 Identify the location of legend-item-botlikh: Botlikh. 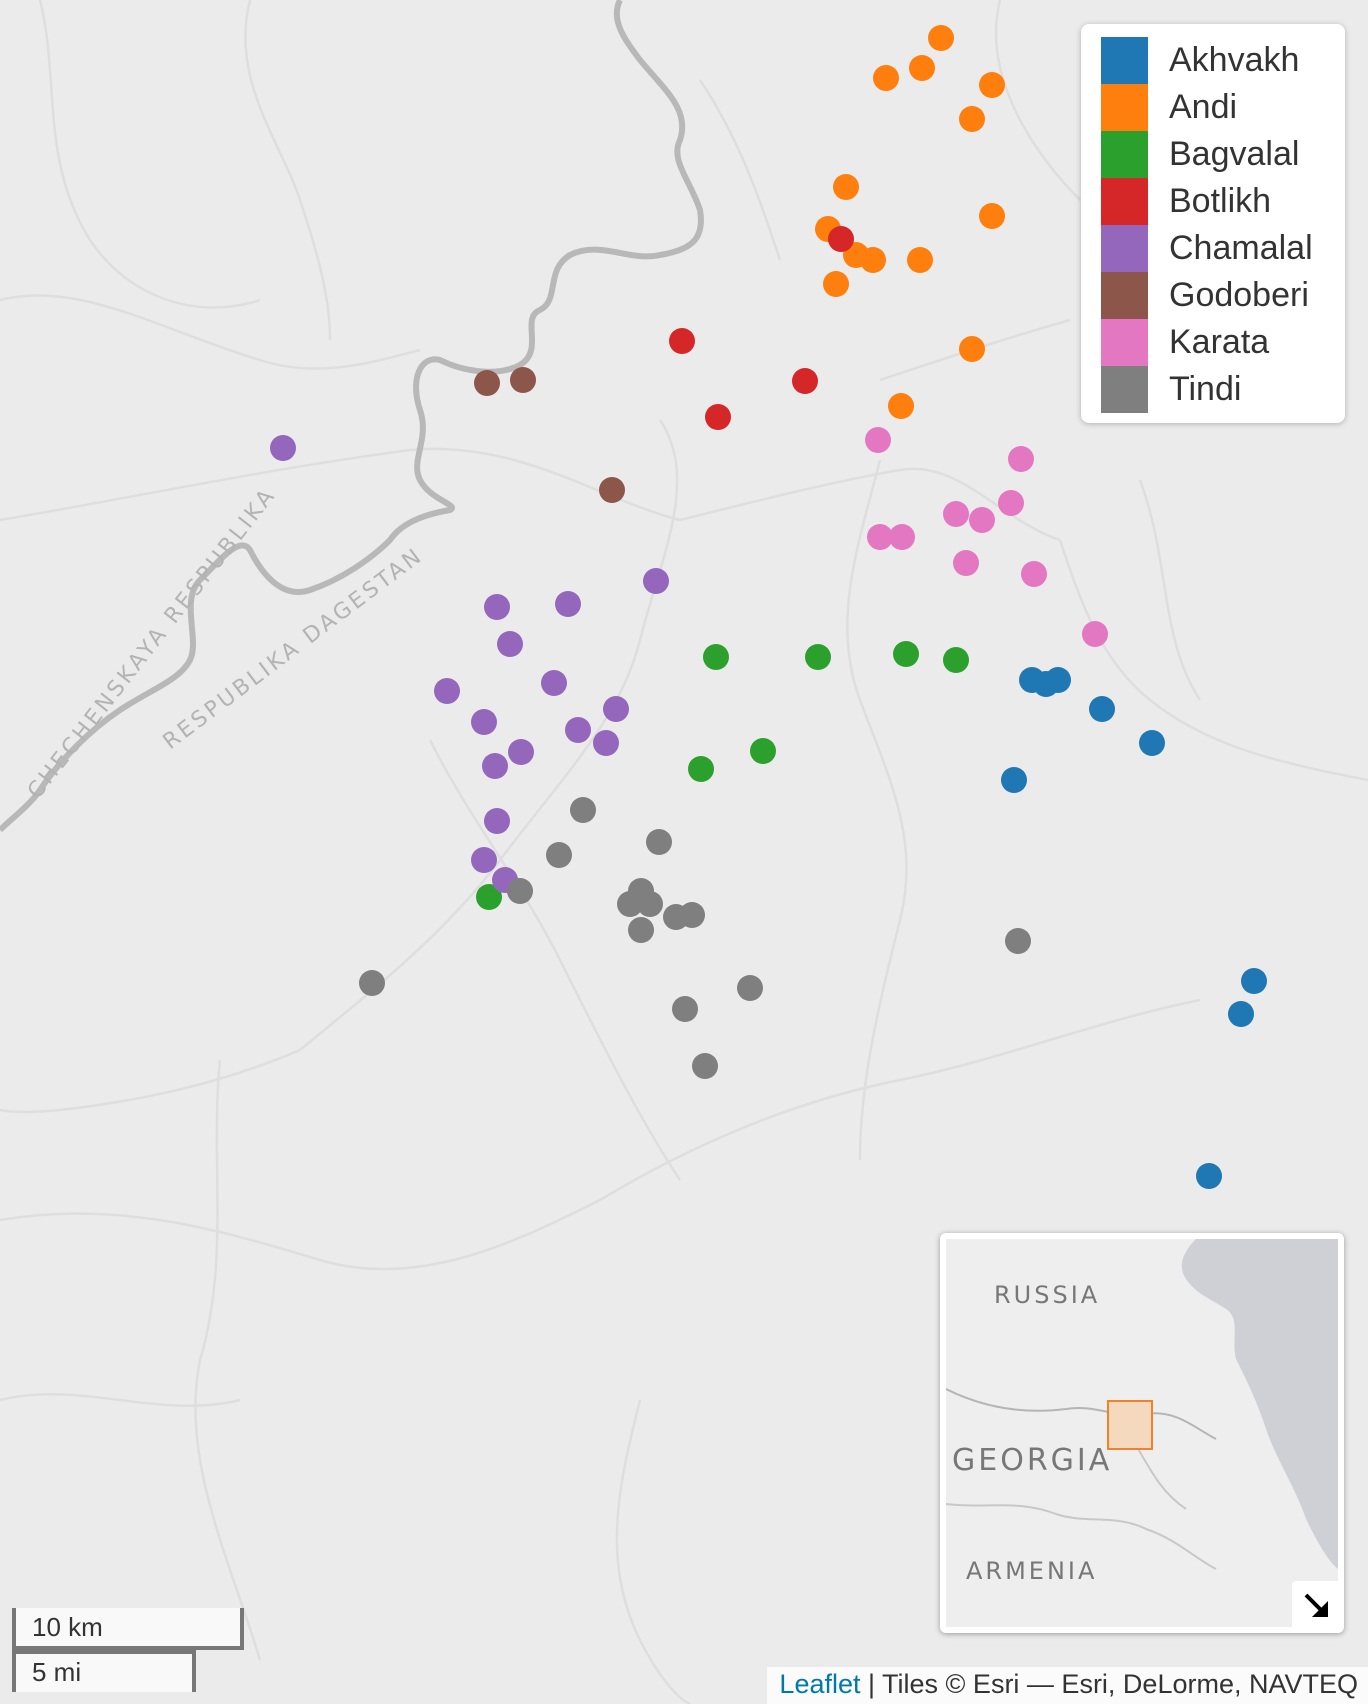
(1213, 201).